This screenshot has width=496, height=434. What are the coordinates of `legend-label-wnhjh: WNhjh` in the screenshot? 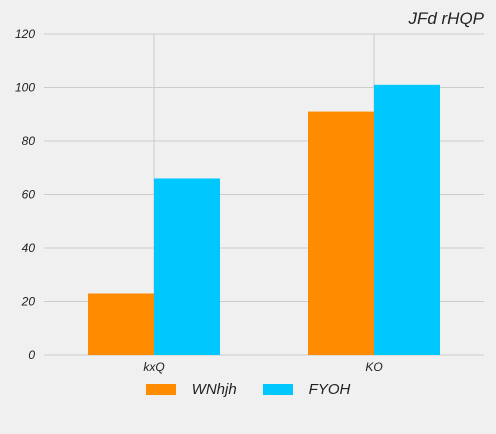 It's located at (214, 389).